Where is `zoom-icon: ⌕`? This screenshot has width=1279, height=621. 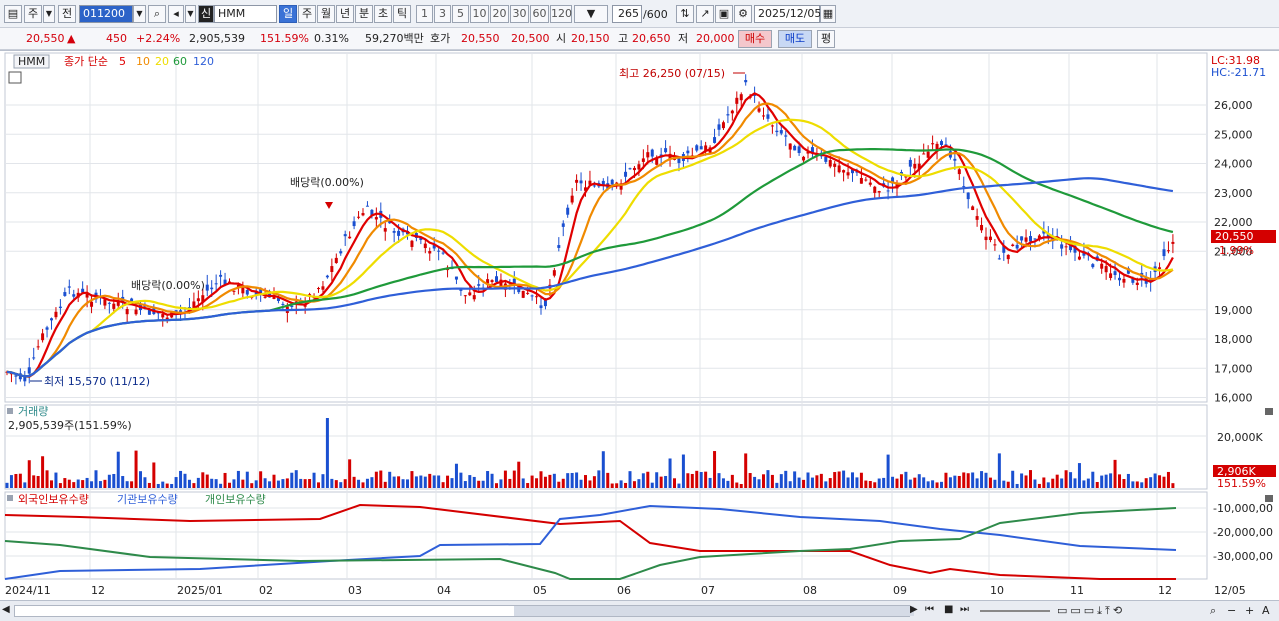 zoom-icon: ⌕ is located at coordinates (1213, 610).